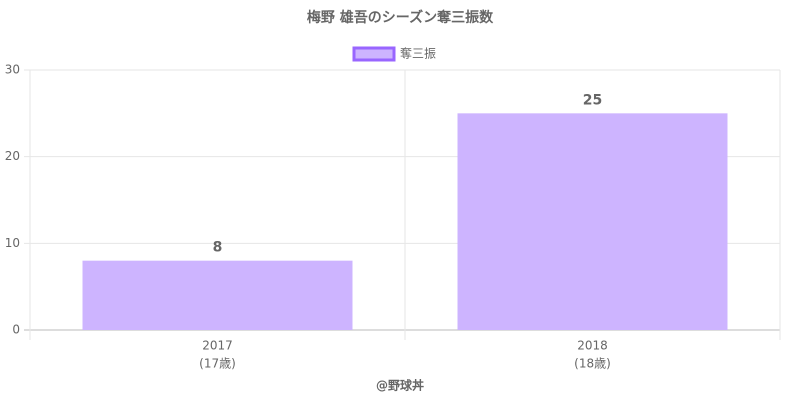  Describe the element at coordinates (218, 248) in the screenshot. I see `data-label: 8` at that location.